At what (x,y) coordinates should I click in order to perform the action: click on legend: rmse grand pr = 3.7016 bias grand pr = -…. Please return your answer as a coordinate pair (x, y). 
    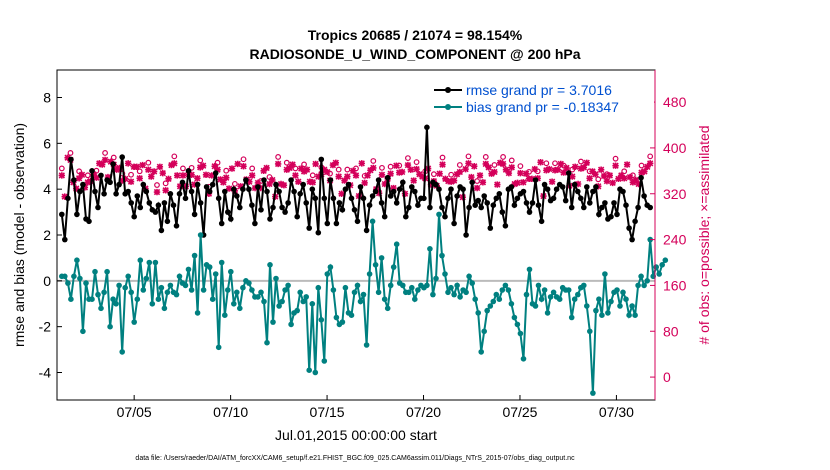
    Looking at the image, I should click on (541, 99).